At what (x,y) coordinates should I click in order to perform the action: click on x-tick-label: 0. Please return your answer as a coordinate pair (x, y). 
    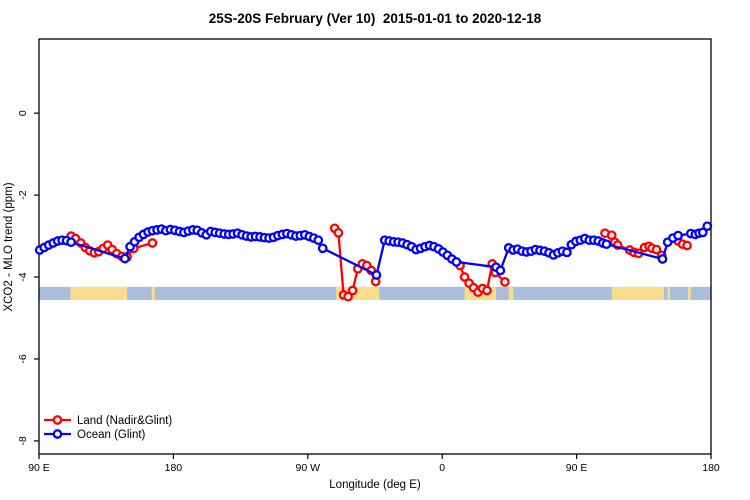
    Looking at the image, I should click on (442, 468).